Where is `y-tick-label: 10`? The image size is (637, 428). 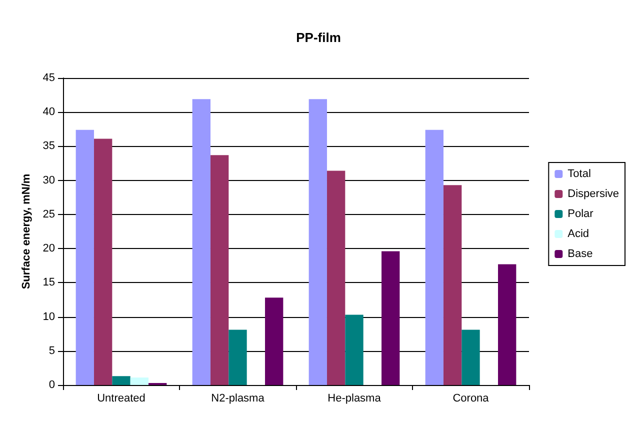
y-tick-label: 10 is located at coordinates (48, 316).